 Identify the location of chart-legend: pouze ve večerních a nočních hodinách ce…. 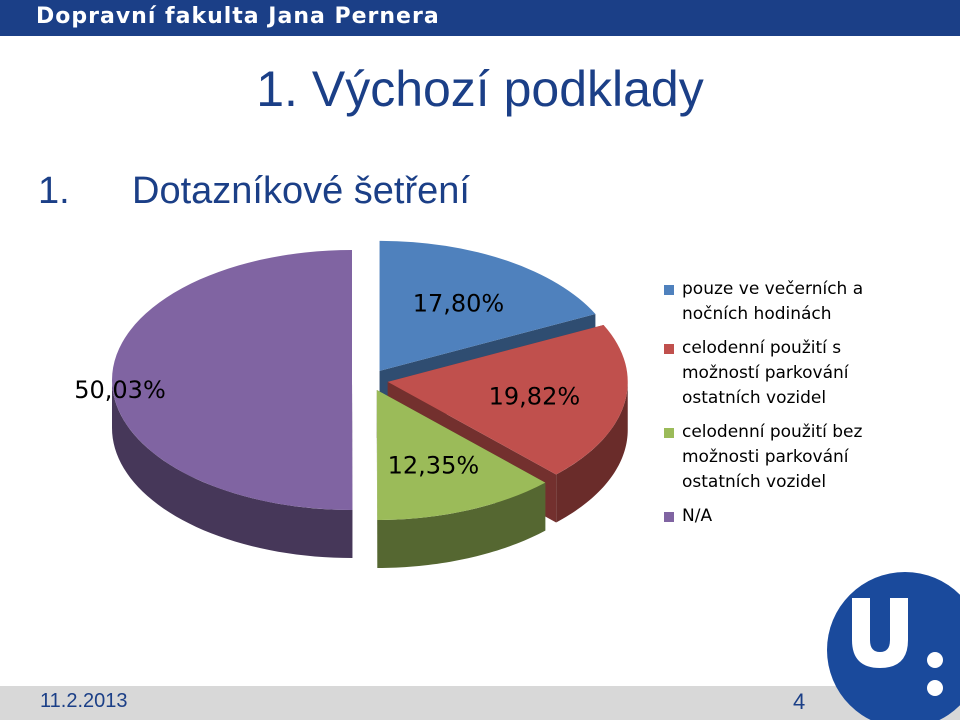
(784, 407).